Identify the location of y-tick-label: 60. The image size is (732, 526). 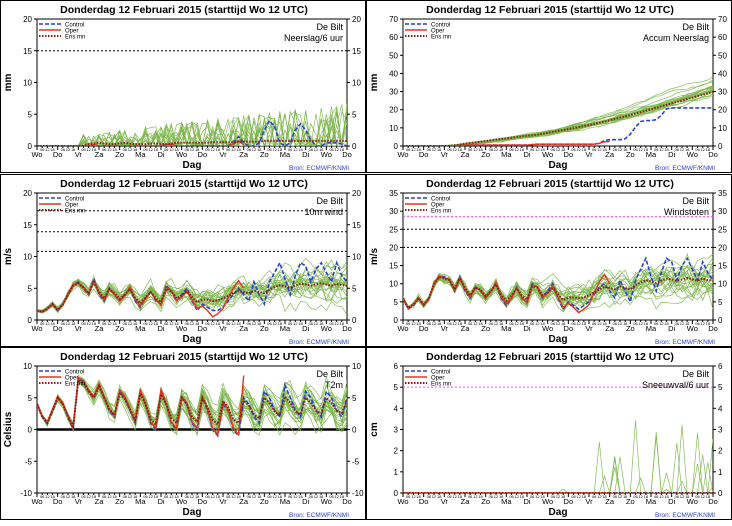
(722, 37).